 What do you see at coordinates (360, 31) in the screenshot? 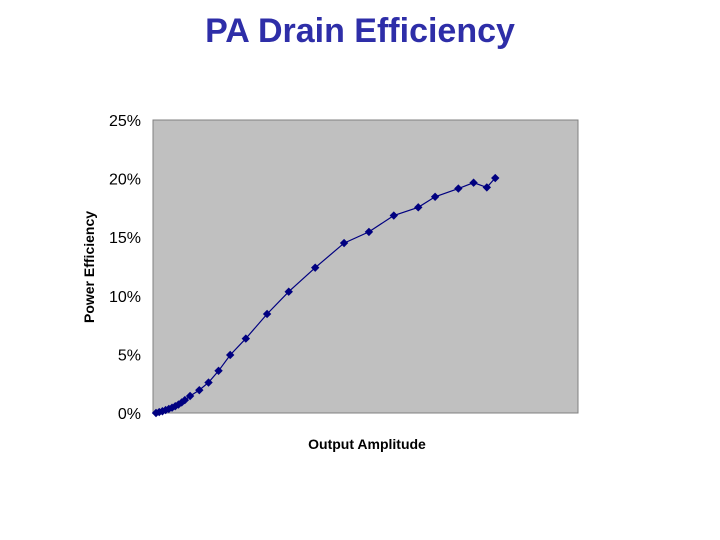
I see `slide-title: PA Drain Efficiency` at bounding box center [360, 31].